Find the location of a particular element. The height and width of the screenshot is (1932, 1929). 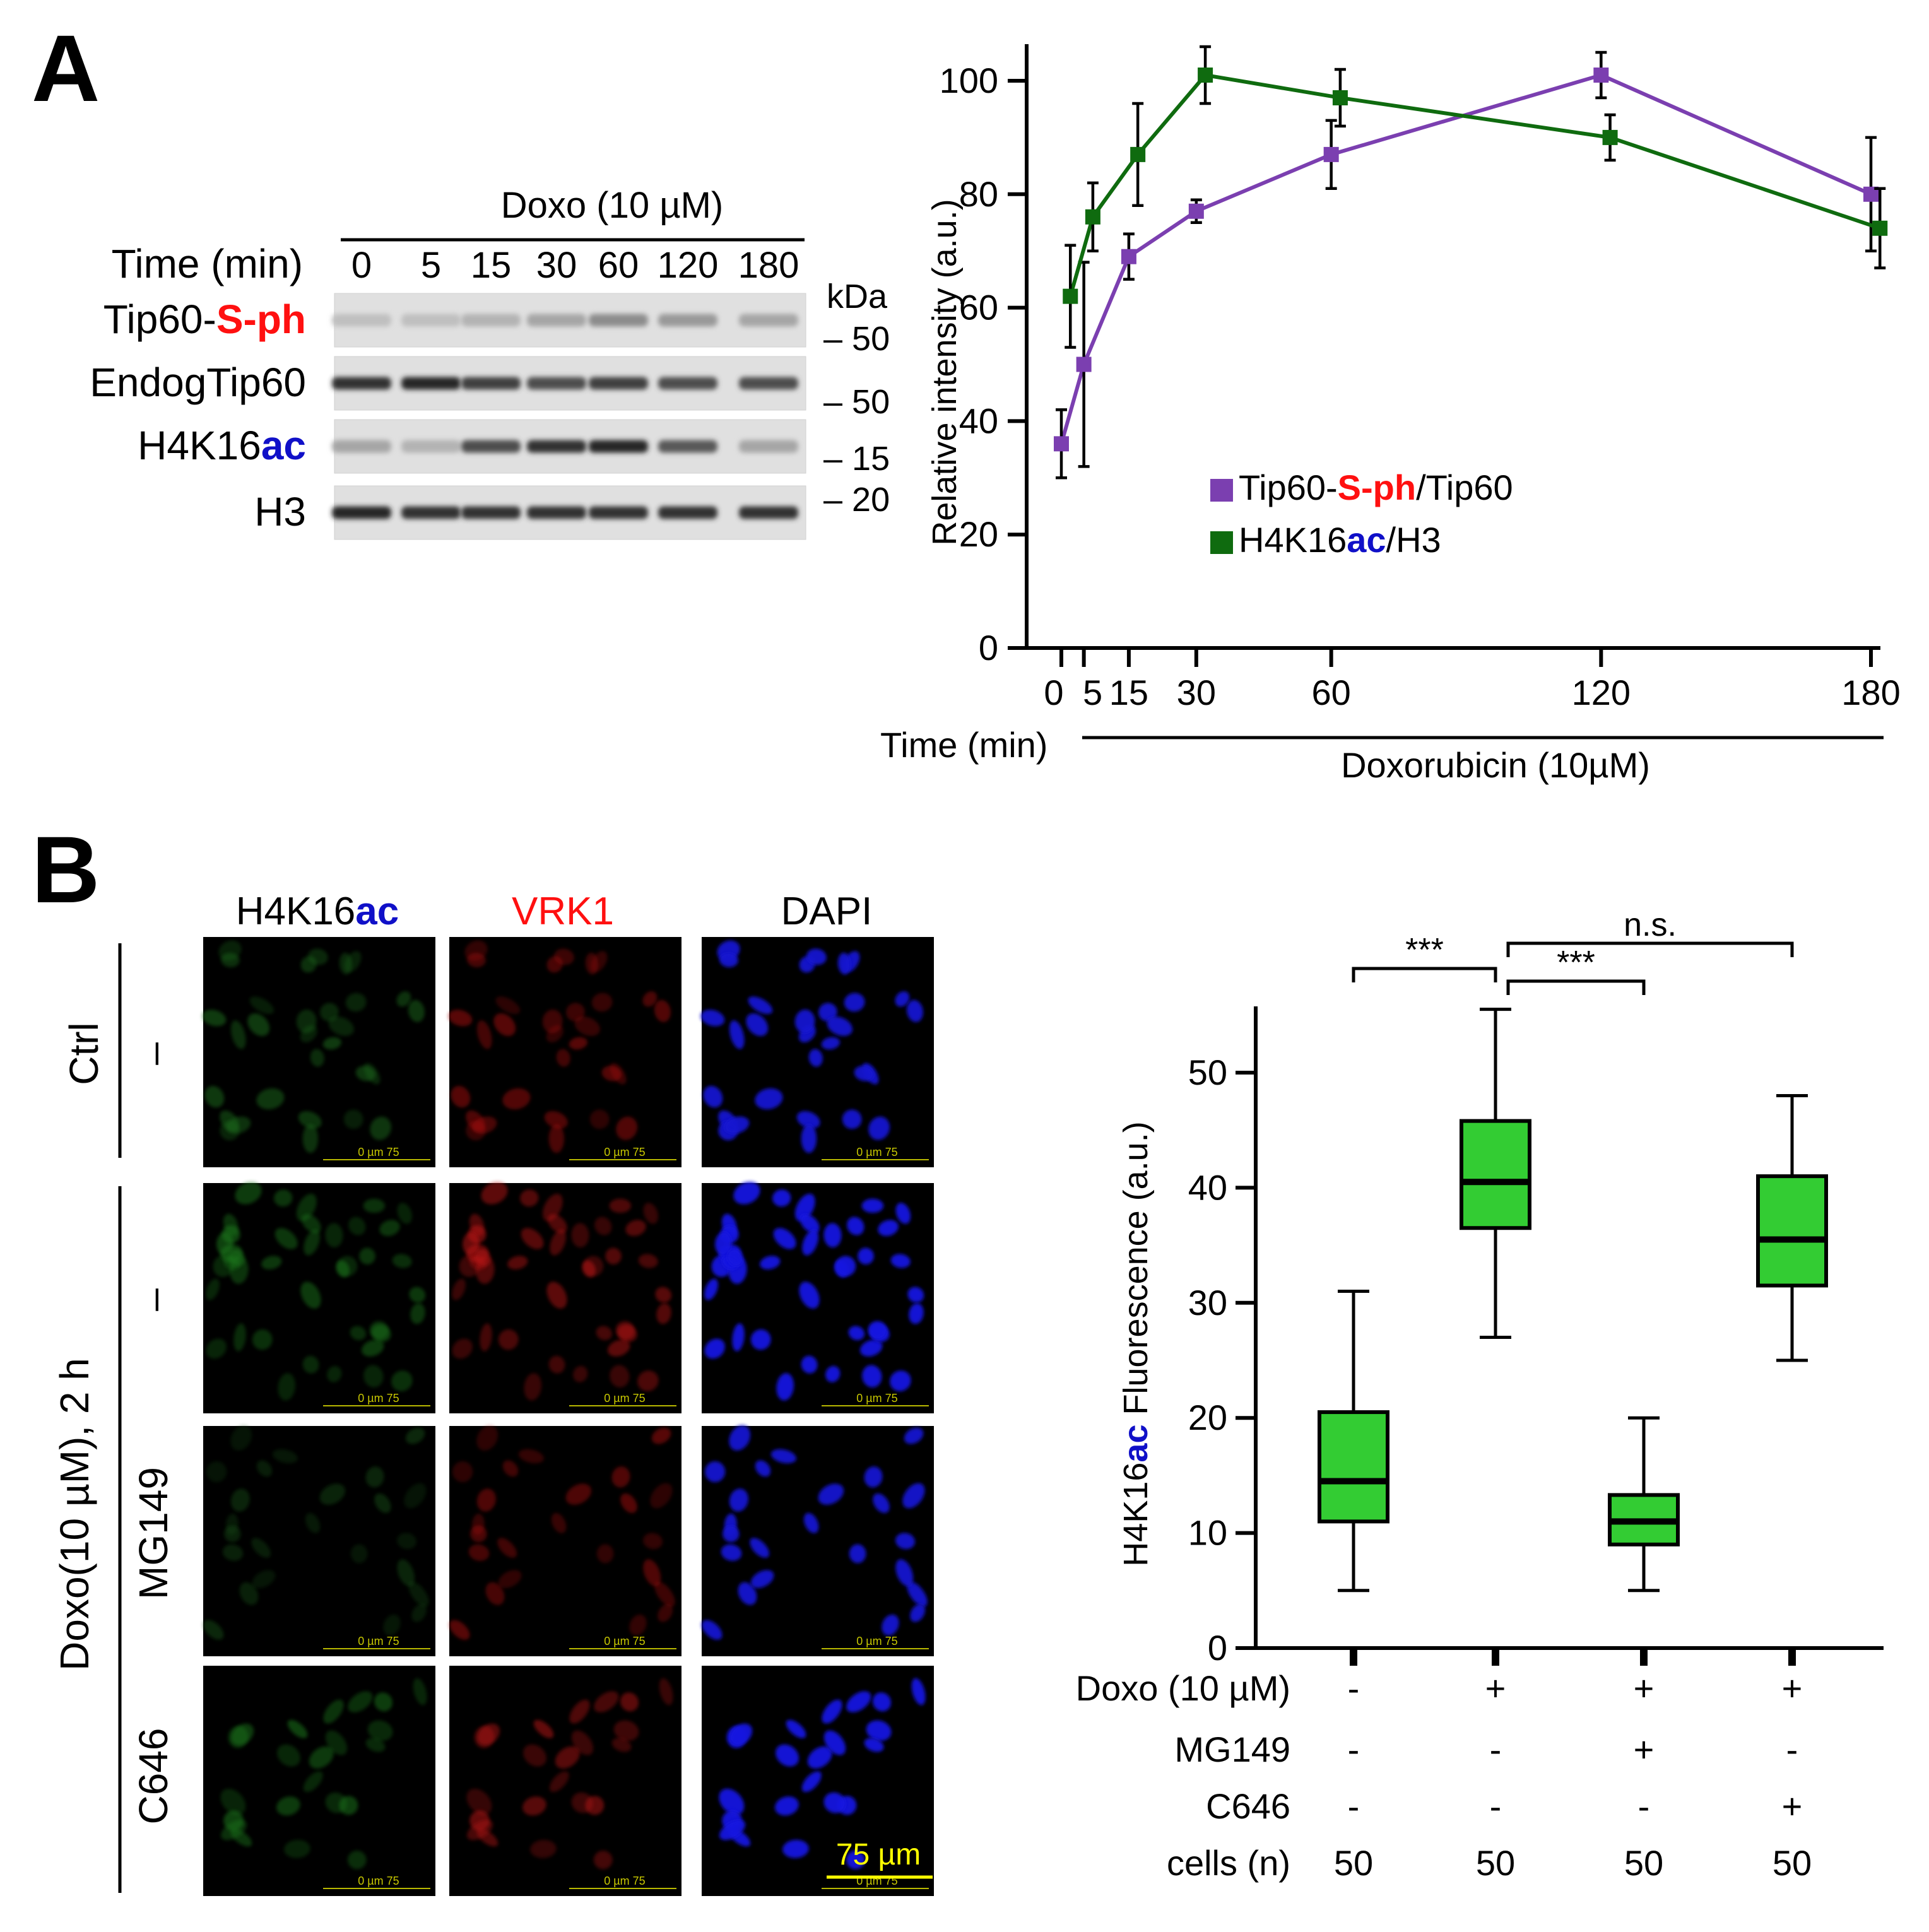

condition-value: - is located at coordinates (1354, 1749).